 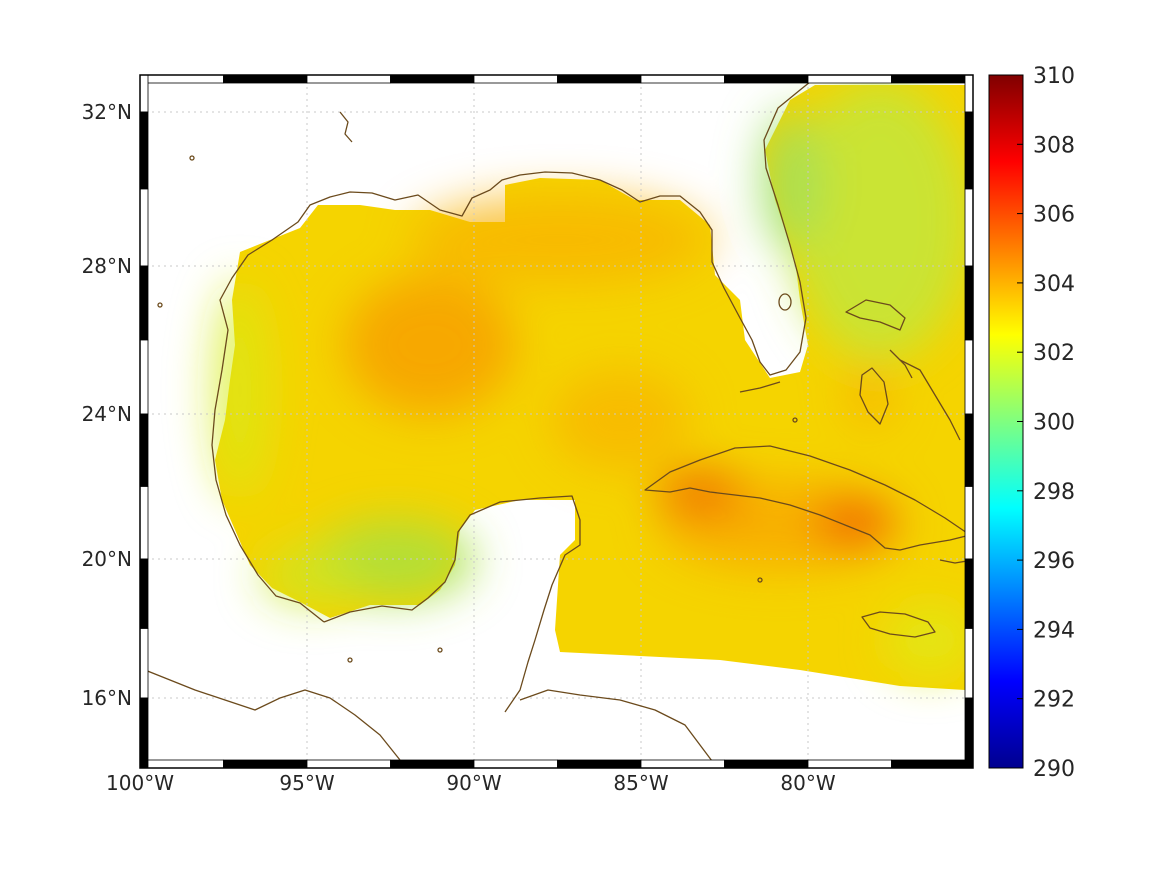 I want to click on y-tick-label-24n: 24°N, so click(x=107, y=414).